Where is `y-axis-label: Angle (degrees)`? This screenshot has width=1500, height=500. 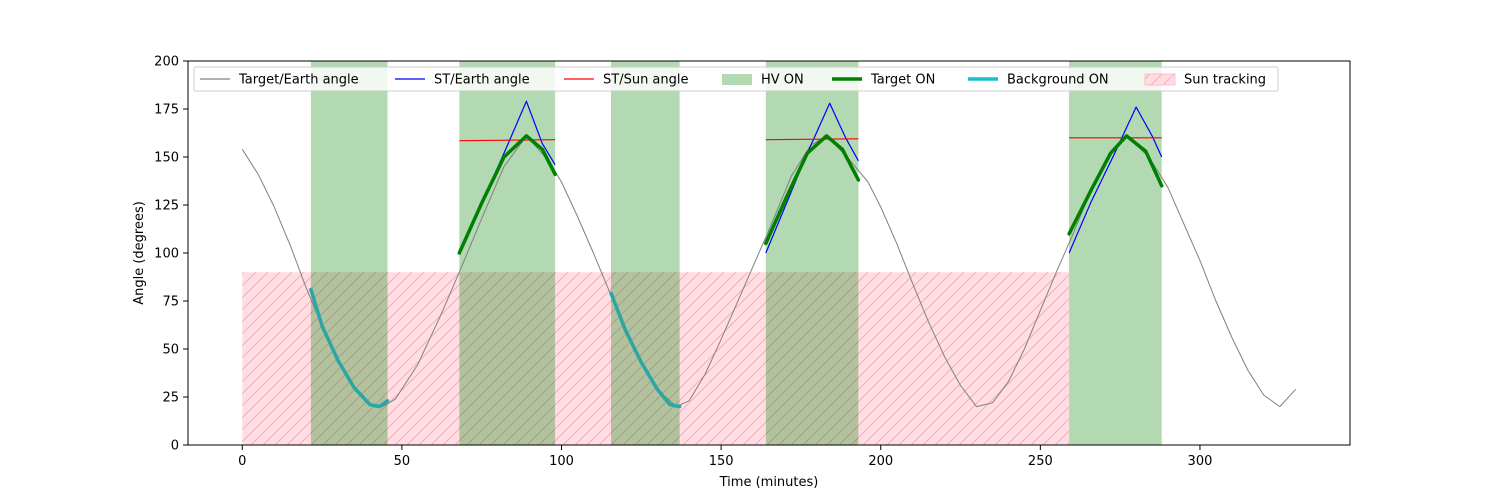 y-axis-label: Angle (degrees) is located at coordinates (139, 253).